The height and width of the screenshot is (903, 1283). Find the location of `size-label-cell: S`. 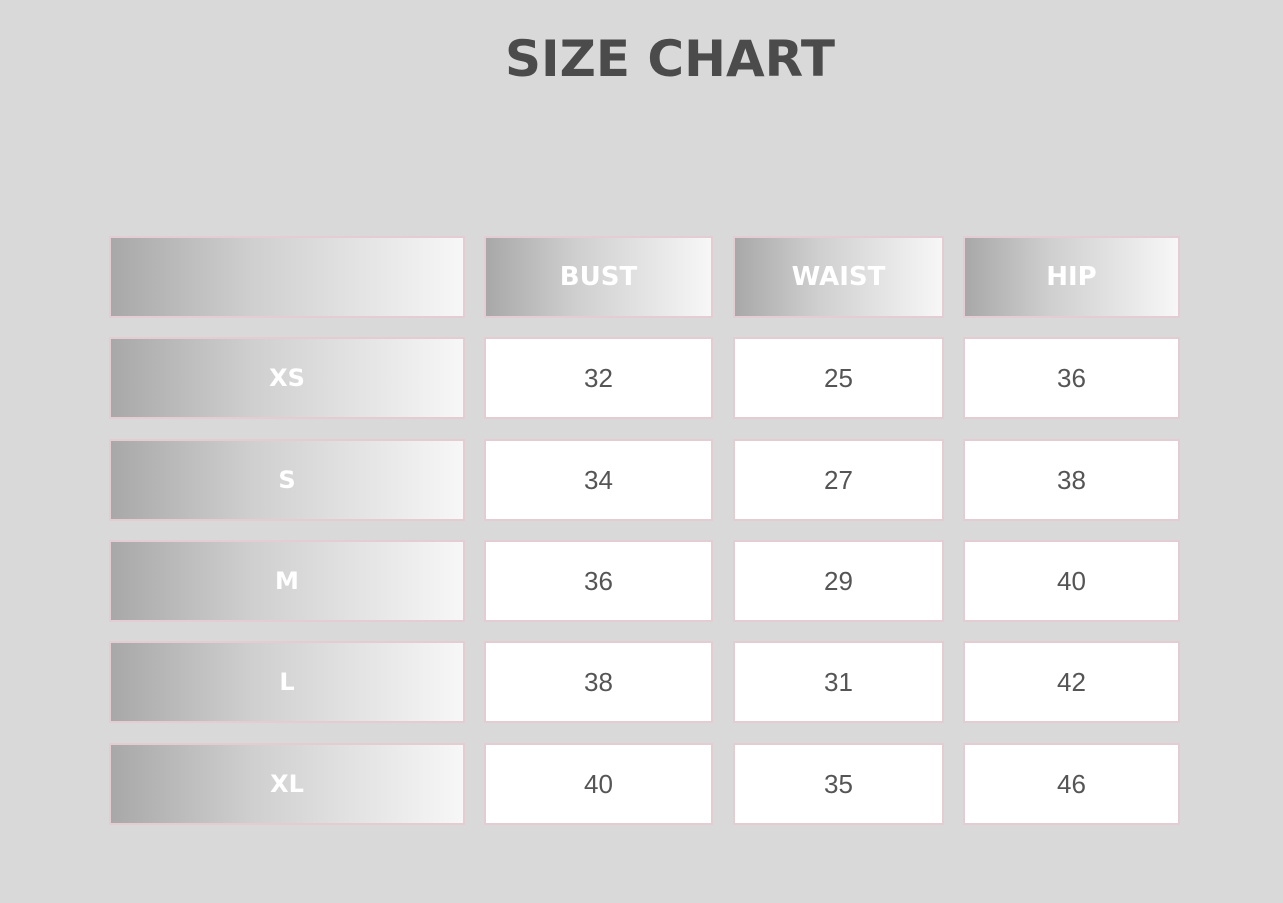

size-label-cell: S is located at coordinates (287, 480).